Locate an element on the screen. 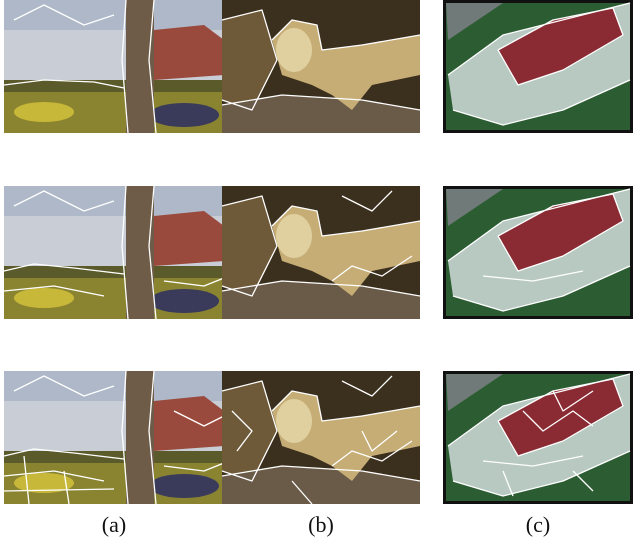  caption: (a) is located at coordinates (114, 524).